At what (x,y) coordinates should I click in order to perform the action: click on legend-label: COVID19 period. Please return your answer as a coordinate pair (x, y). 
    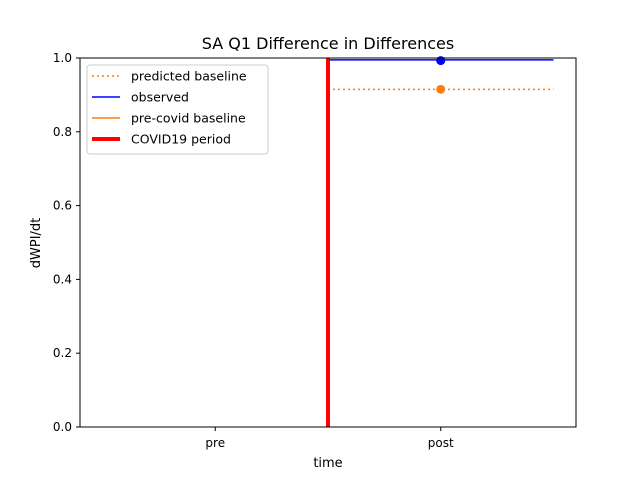
    Looking at the image, I should click on (181, 139).